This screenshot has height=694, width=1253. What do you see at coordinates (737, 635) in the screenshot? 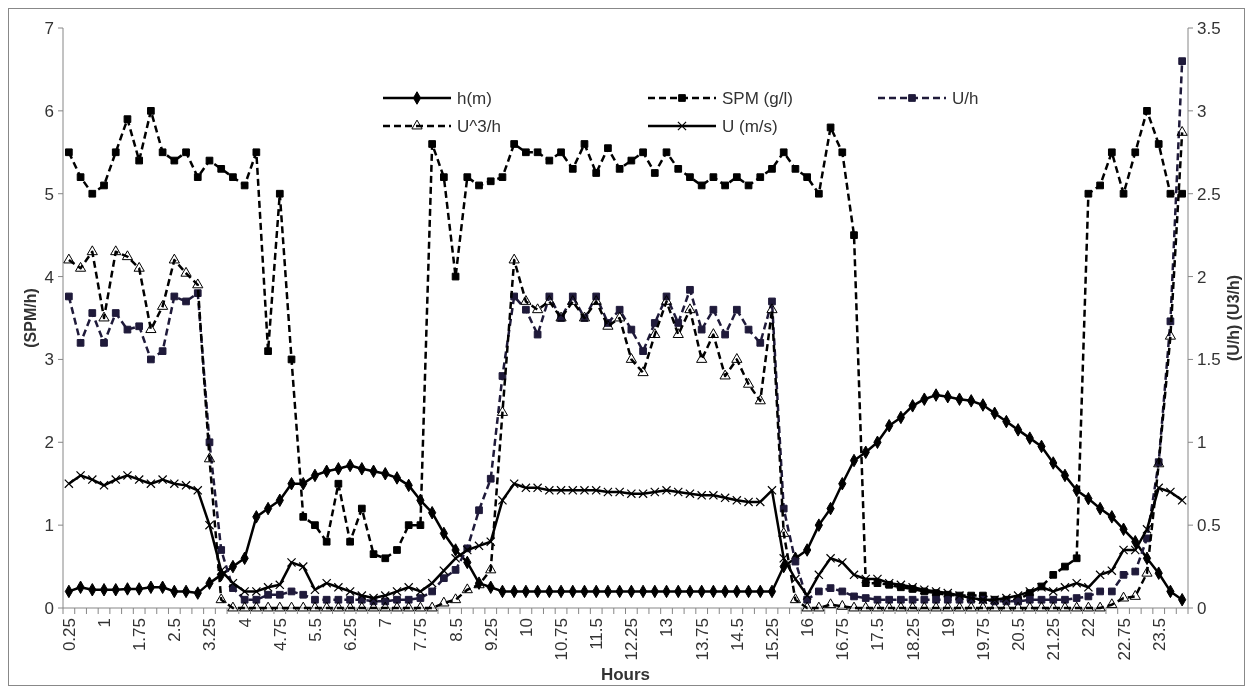
I see `x-tick-label: 14.5` at bounding box center [737, 635].